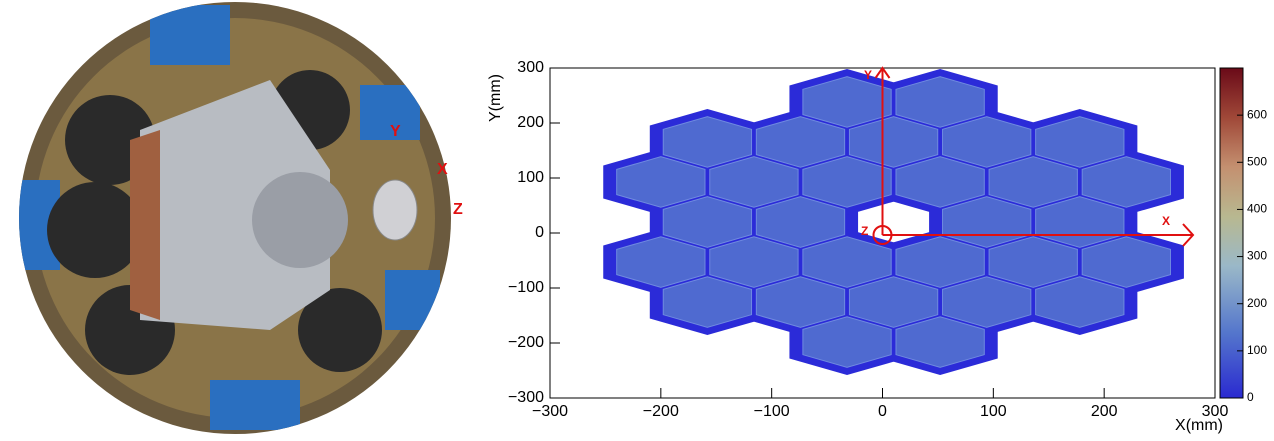 The width and height of the screenshot is (1274, 441). Describe the element at coordinates (1257, 256) in the screenshot. I see `colorbar-tick-label: 300` at that location.